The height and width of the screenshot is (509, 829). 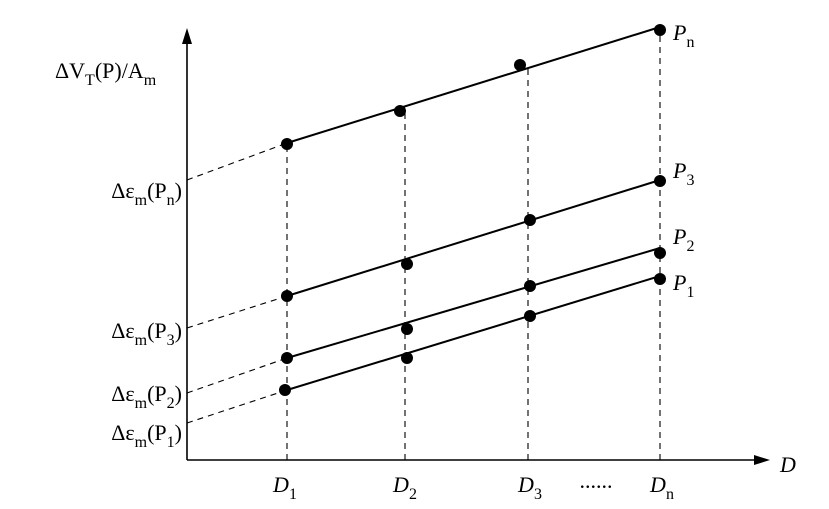 I want to click on line-p2, so click(x=473, y=303).